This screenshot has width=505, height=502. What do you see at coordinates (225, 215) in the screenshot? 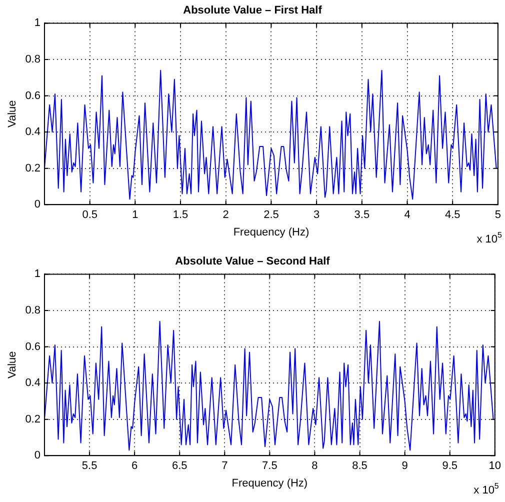
I see `x-tick-label: 2` at bounding box center [225, 215].